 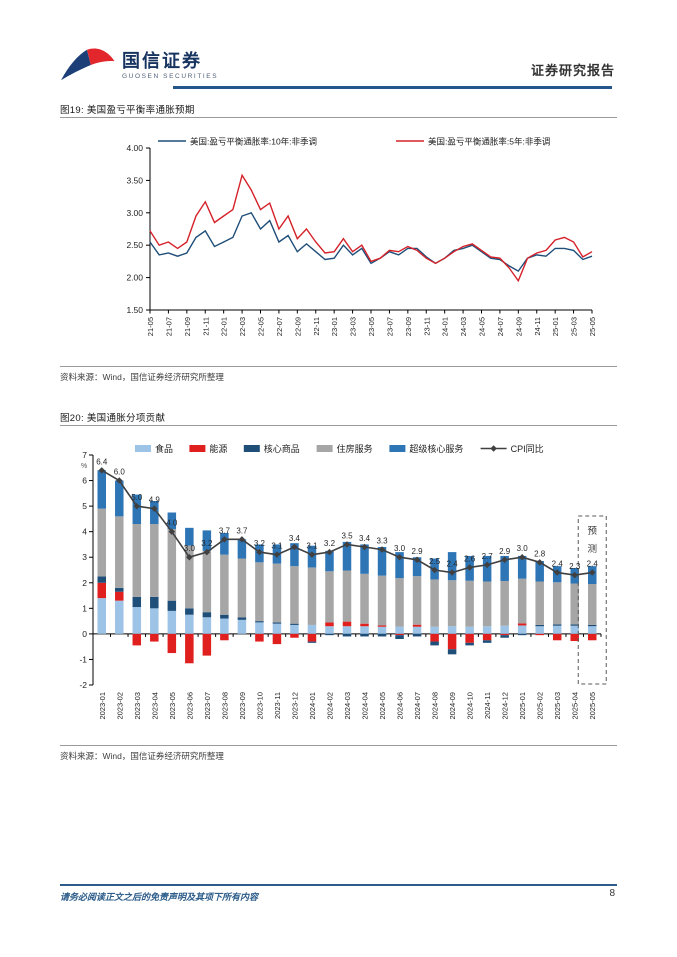 What do you see at coordinates (155, 500) in the screenshot?
I see `svg-text: 4.9` at bounding box center [155, 500].